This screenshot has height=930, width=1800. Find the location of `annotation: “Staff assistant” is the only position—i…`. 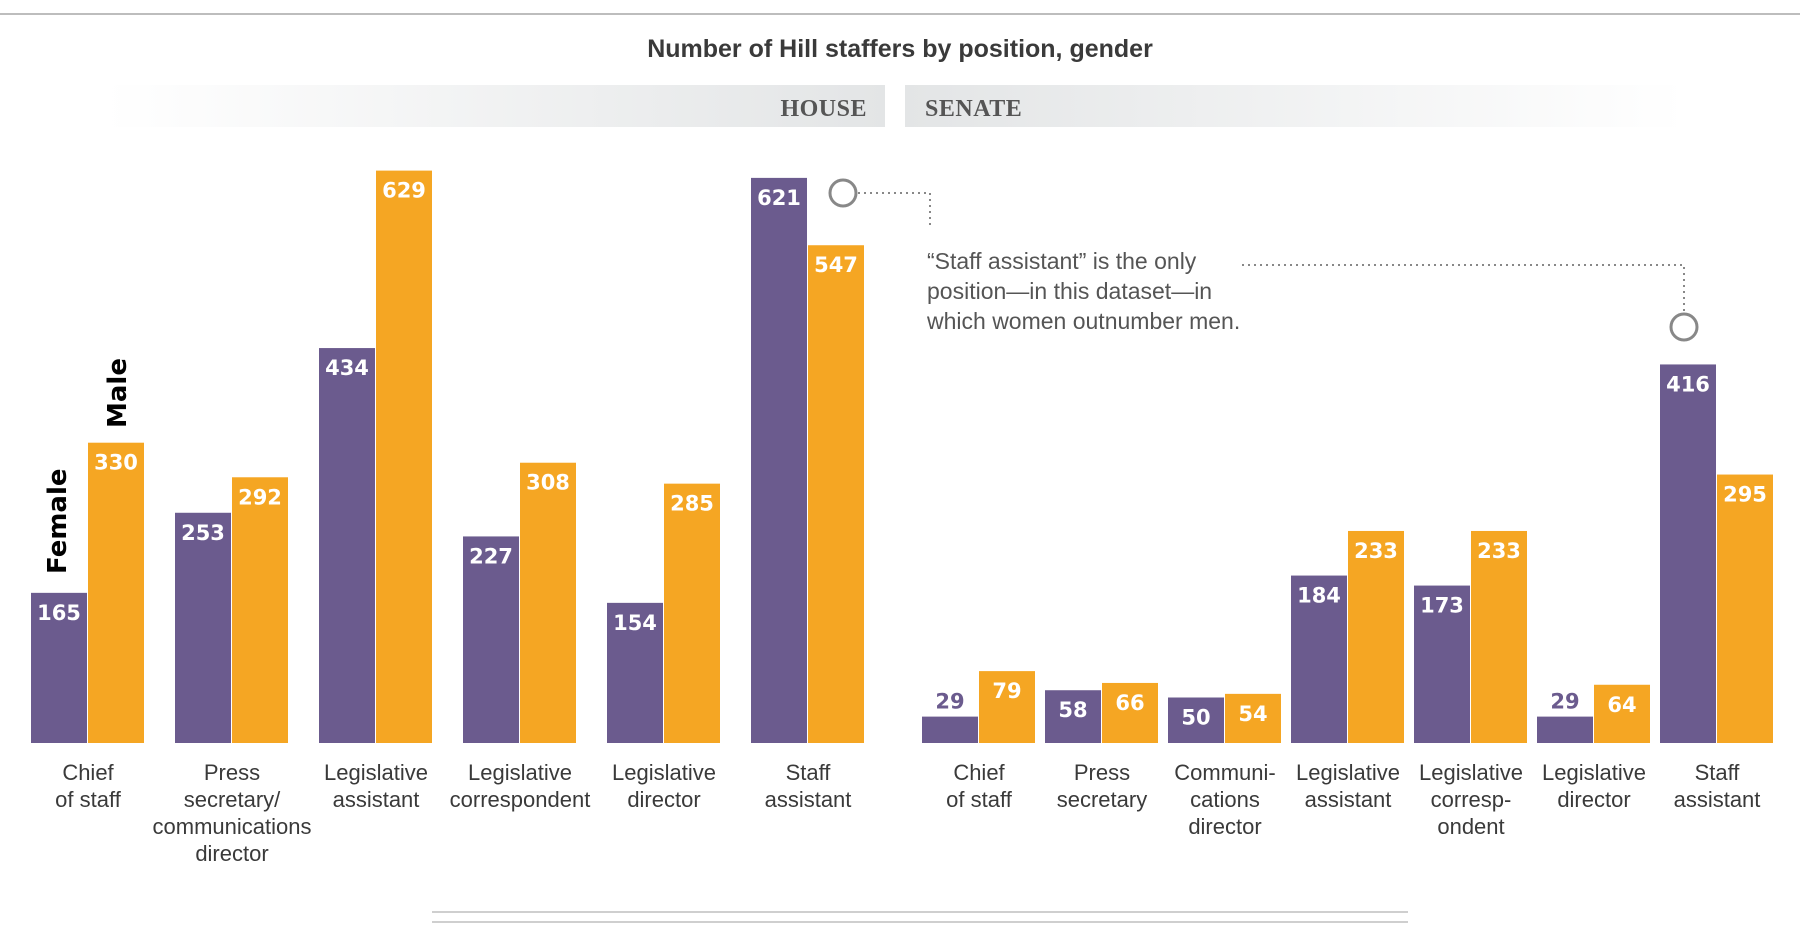

annotation: “Staff assistant” is the only position—i… is located at coordinates (1263, 260).